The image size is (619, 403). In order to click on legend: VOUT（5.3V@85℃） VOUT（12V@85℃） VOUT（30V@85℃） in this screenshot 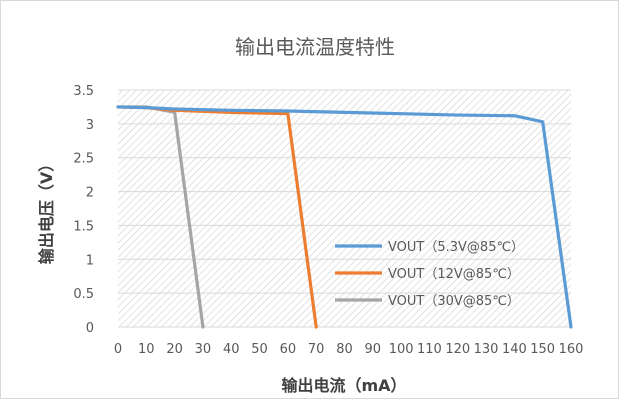, I will do `click(429, 274)`.